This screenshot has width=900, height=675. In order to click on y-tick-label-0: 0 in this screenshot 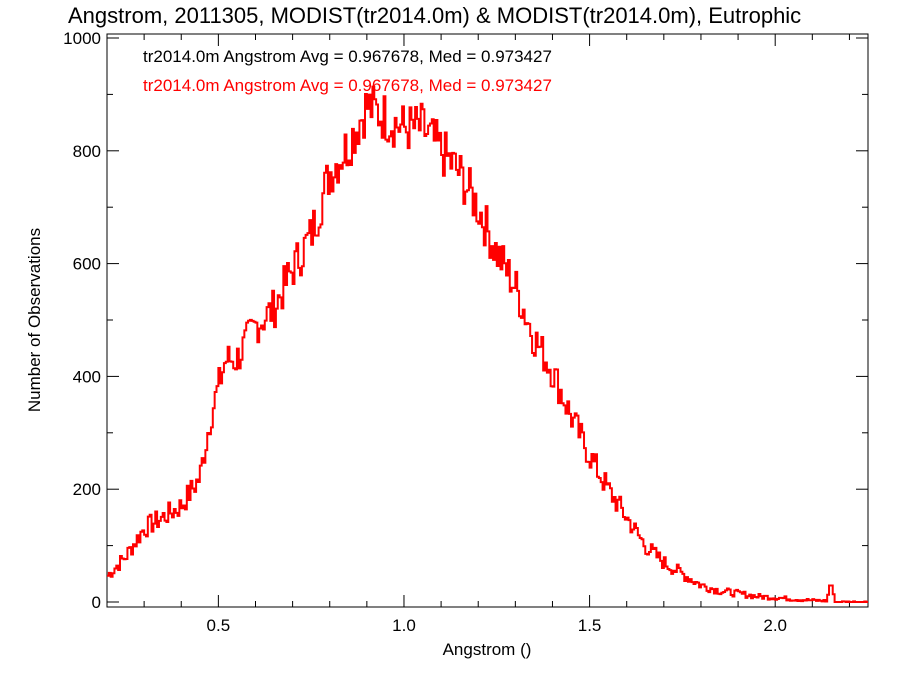, I will do `click(96, 602)`.